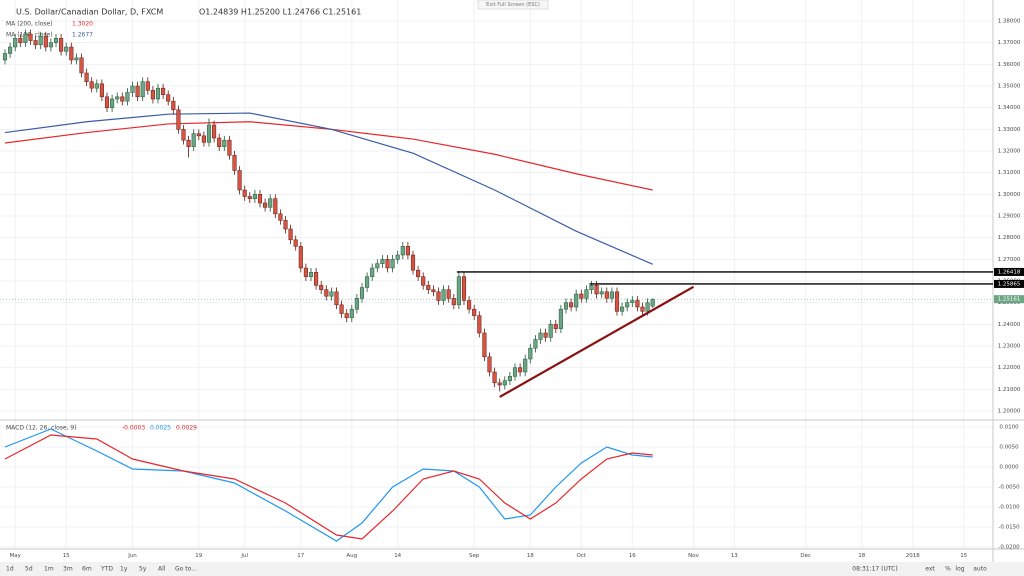 The width and height of the screenshot is (1024, 576). Describe the element at coordinates (29, 569) in the screenshot. I see `toolbar-button: 5d` at that location.